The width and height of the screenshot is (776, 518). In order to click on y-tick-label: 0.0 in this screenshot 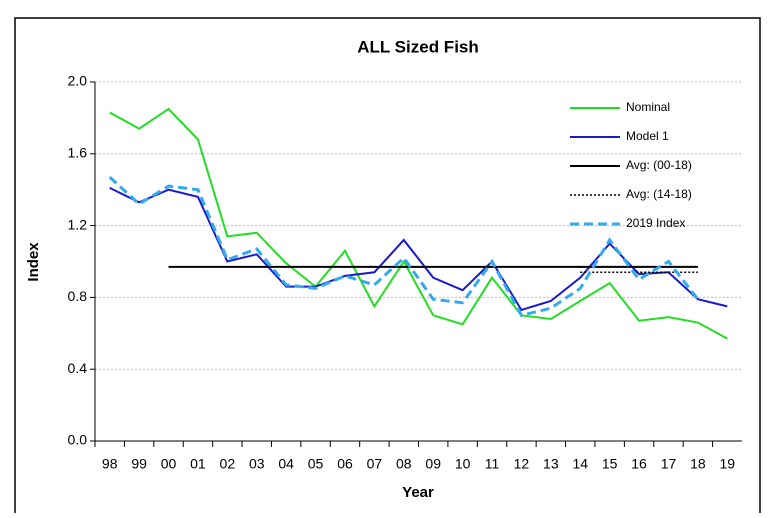, I will do `click(78, 440)`.